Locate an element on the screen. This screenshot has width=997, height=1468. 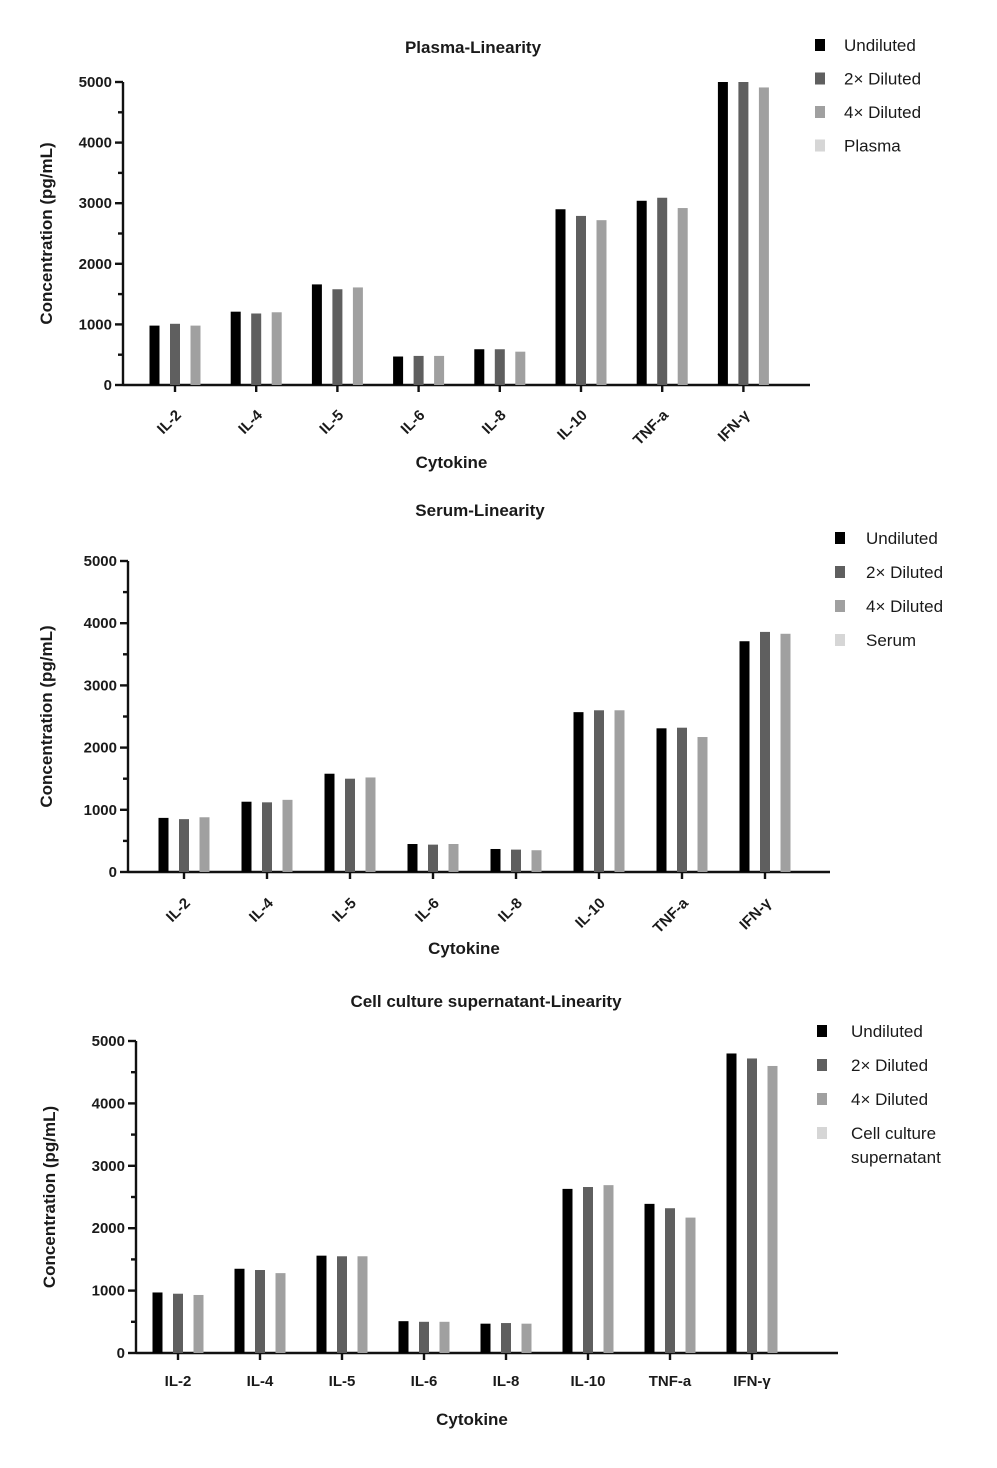
legend: Undiluted 2× Diluted 4× Diluted Plasma is located at coordinates (868, 96).